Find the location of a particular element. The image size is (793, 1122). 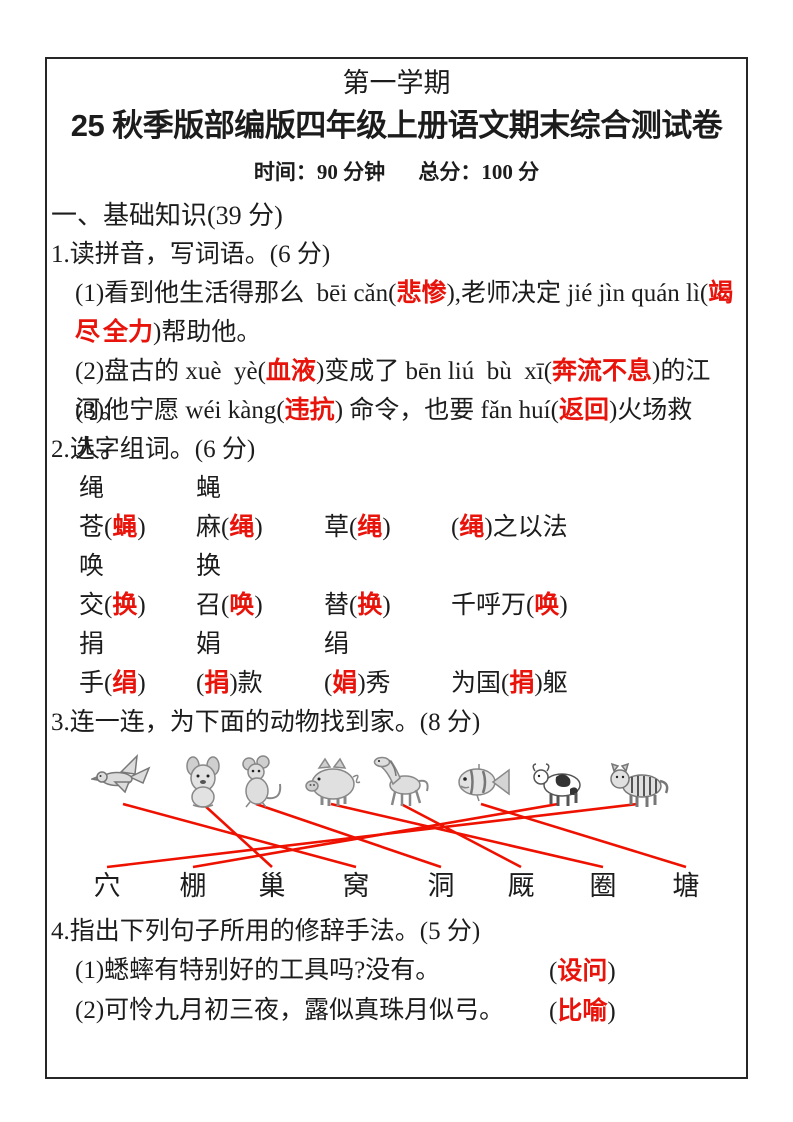

question-text: 唤 is located at coordinates (92, 566).